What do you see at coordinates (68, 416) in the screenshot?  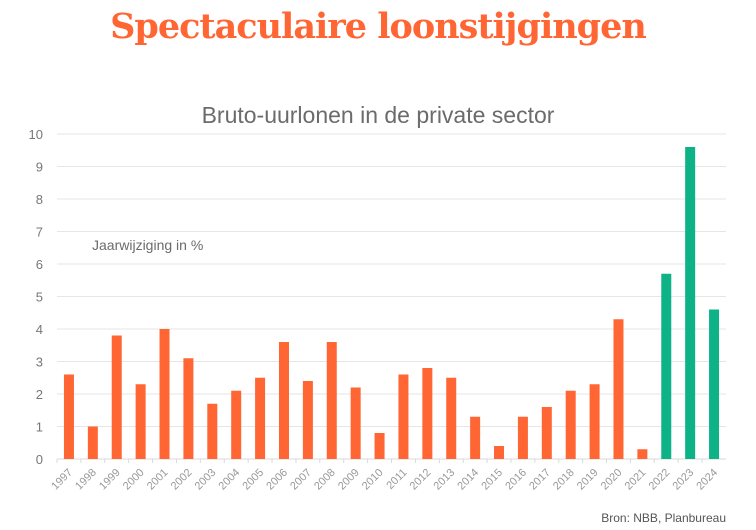 I see `bar-1997` at bounding box center [68, 416].